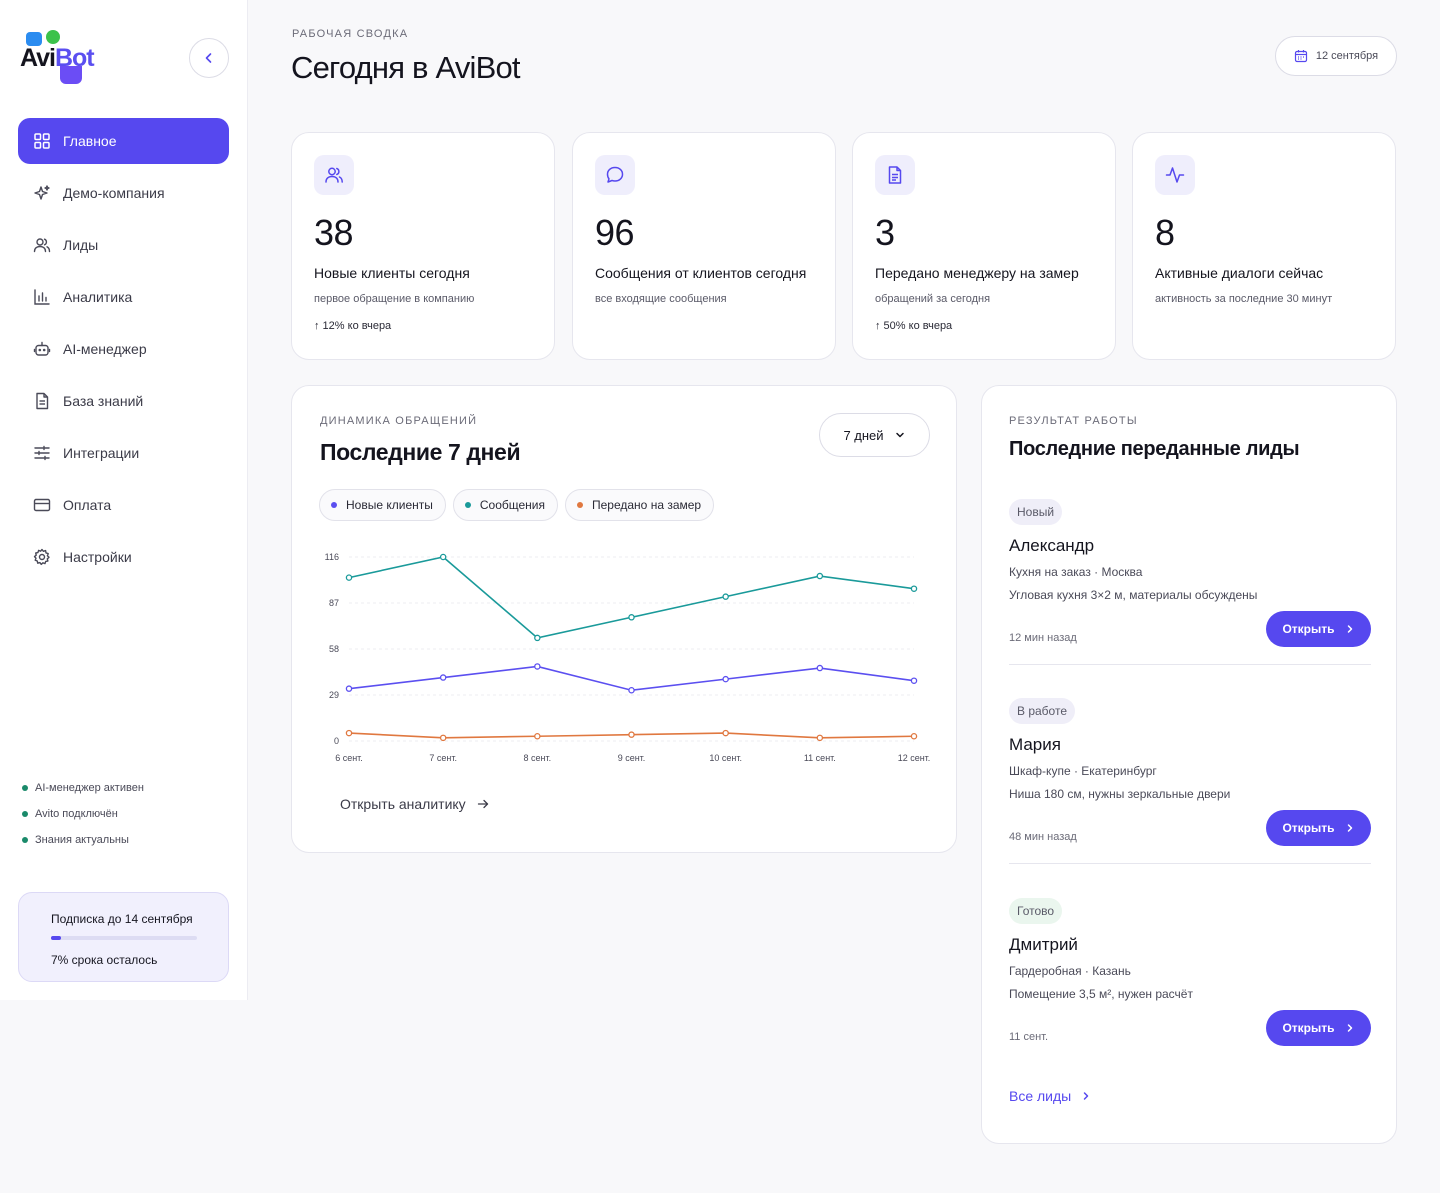  I want to click on status-knowledge: Знания актуальны, so click(83, 839).